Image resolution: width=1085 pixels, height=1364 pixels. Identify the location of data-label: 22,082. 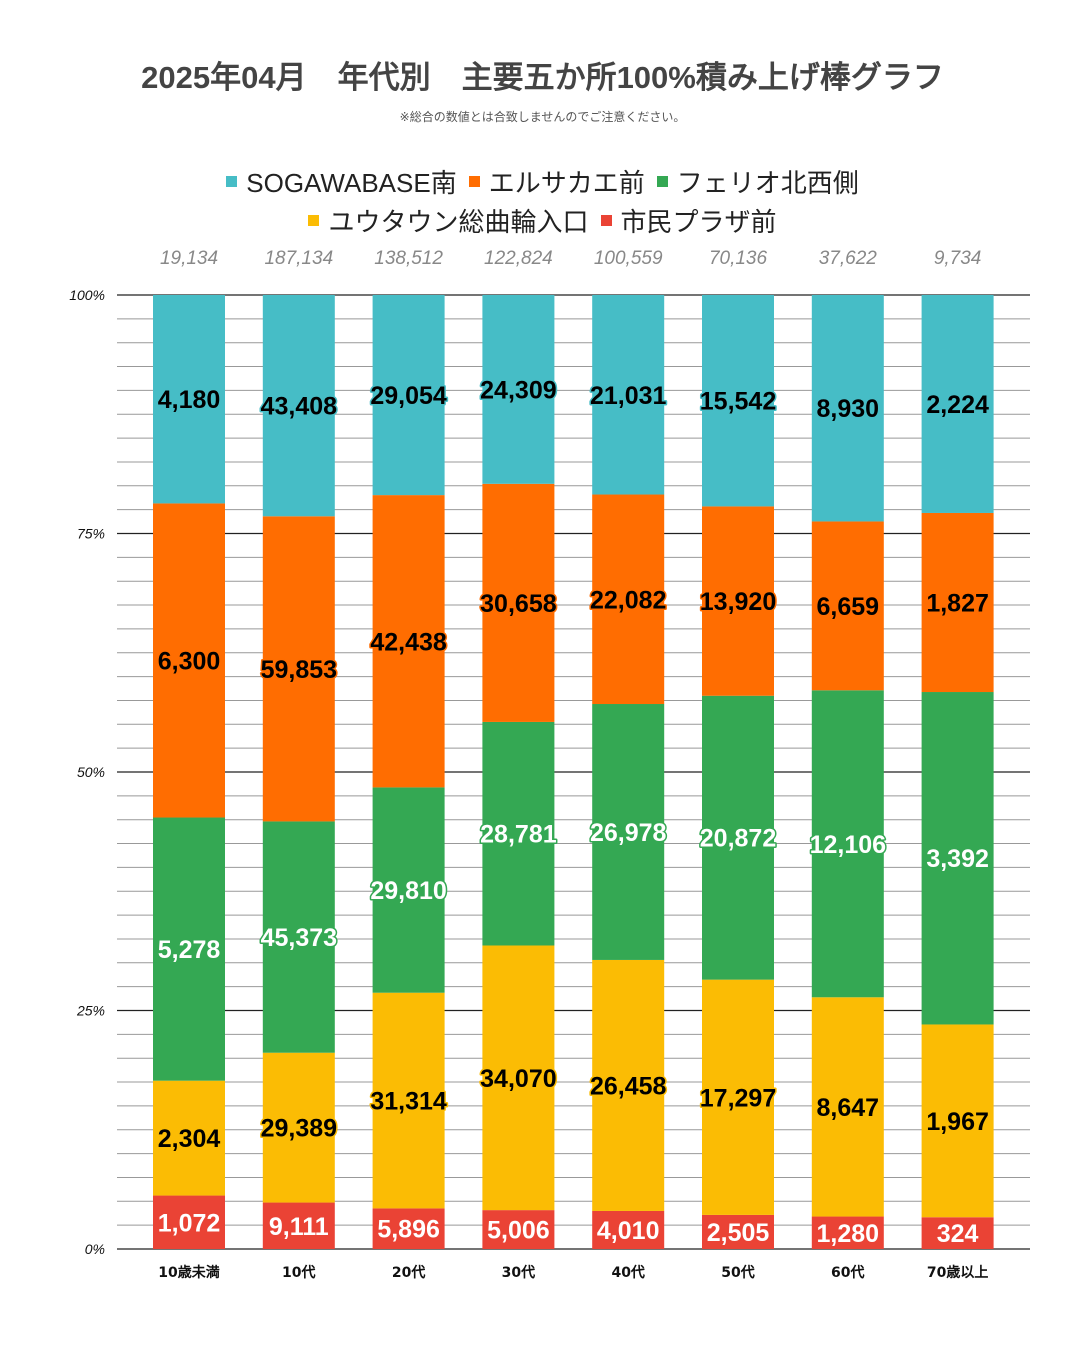
(628, 600).